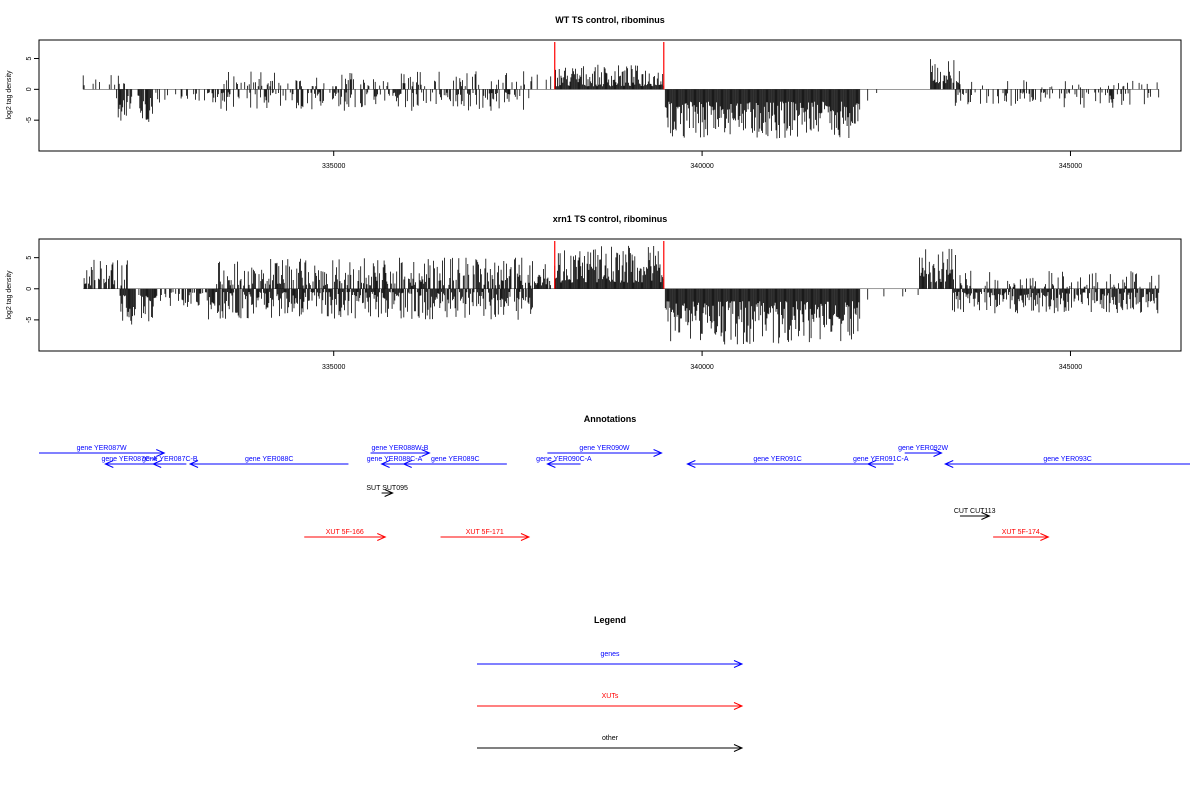  I want to click on annotation-genes: gene YER089C, so click(454, 462).